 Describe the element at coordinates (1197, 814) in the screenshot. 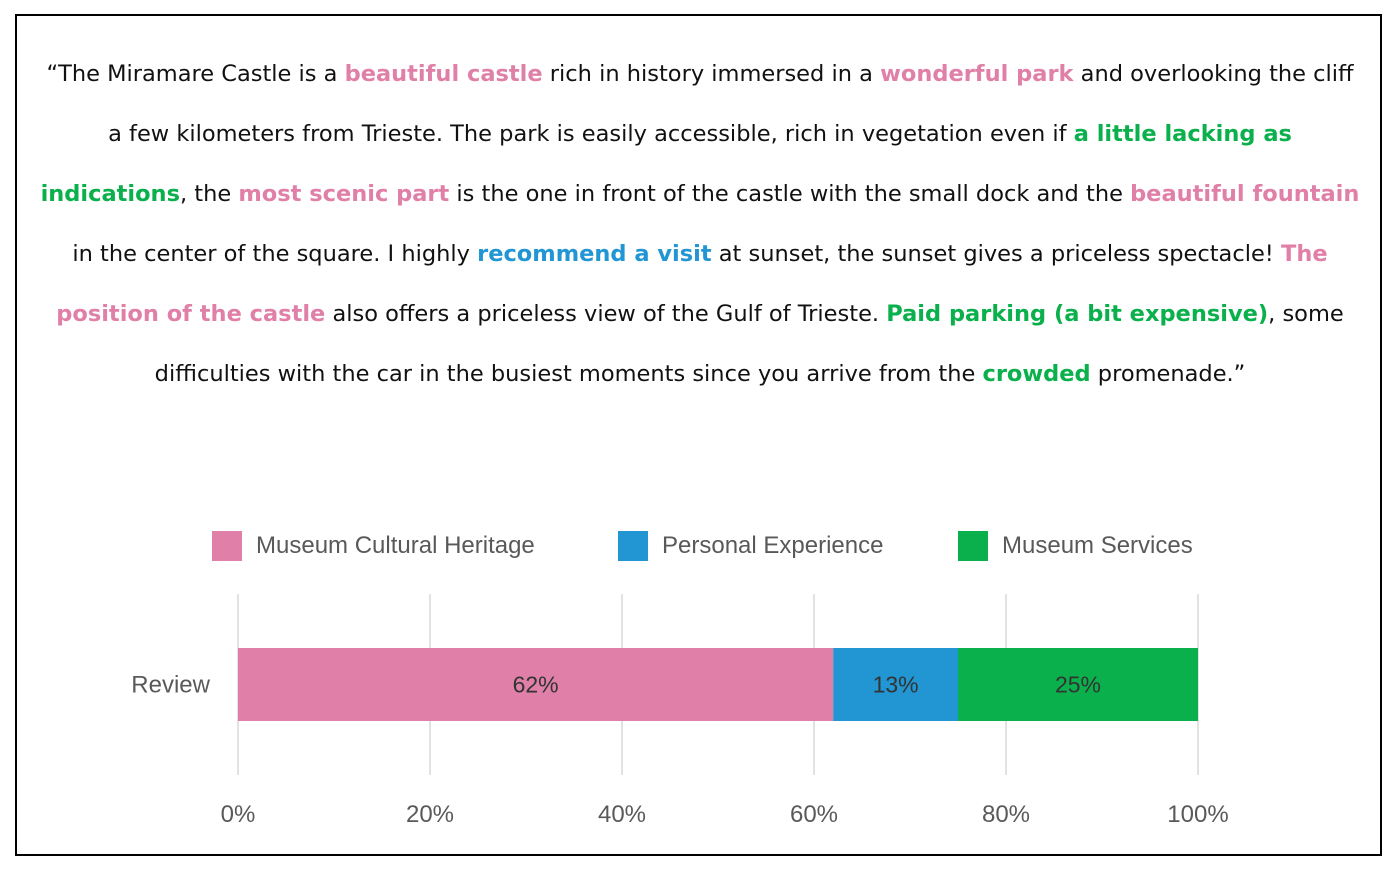

I see `x-tick-label: 100%` at that location.